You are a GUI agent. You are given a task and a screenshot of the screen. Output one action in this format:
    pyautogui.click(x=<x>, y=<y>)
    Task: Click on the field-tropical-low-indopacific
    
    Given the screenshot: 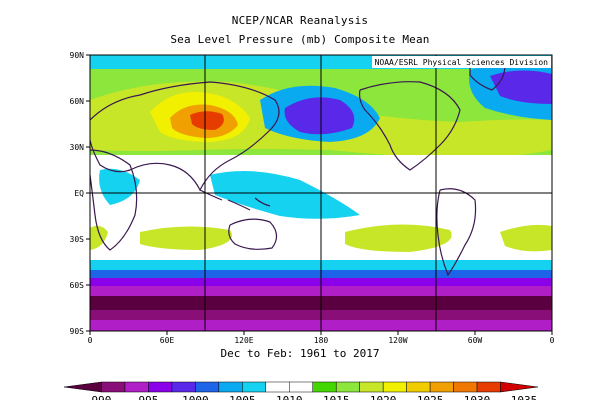 What is the action you would take?
    pyautogui.click(x=285, y=195)
    